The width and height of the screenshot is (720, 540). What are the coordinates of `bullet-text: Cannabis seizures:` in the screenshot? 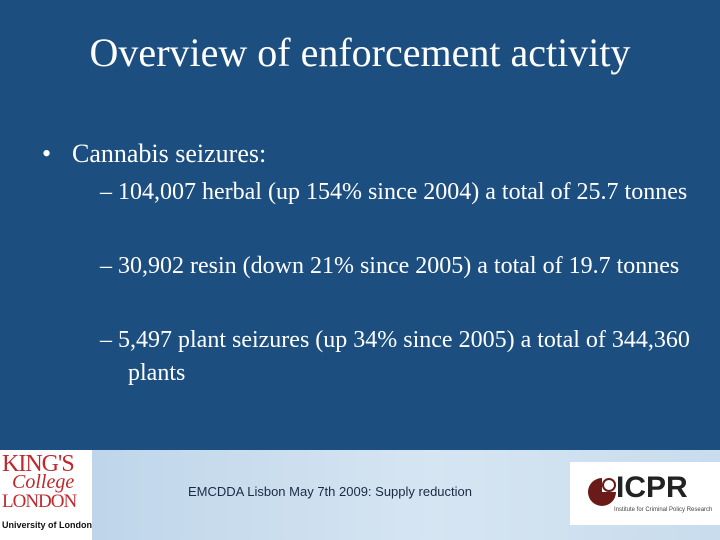 It's located at (169, 153).